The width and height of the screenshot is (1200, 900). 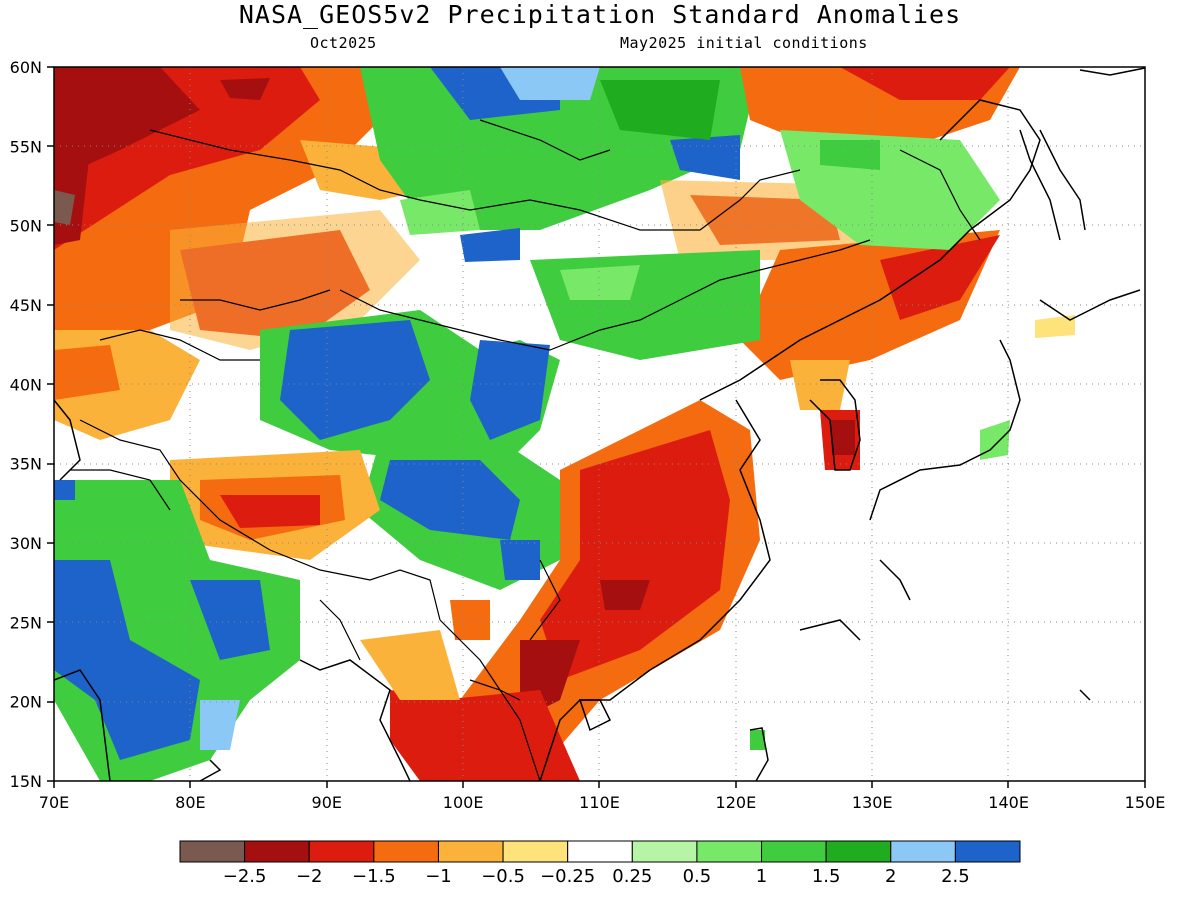 What do you see at coordinates (872, 802) in the screenshot?
I see `longitude-tick-label: 130E` at bounding box center [872, 802].